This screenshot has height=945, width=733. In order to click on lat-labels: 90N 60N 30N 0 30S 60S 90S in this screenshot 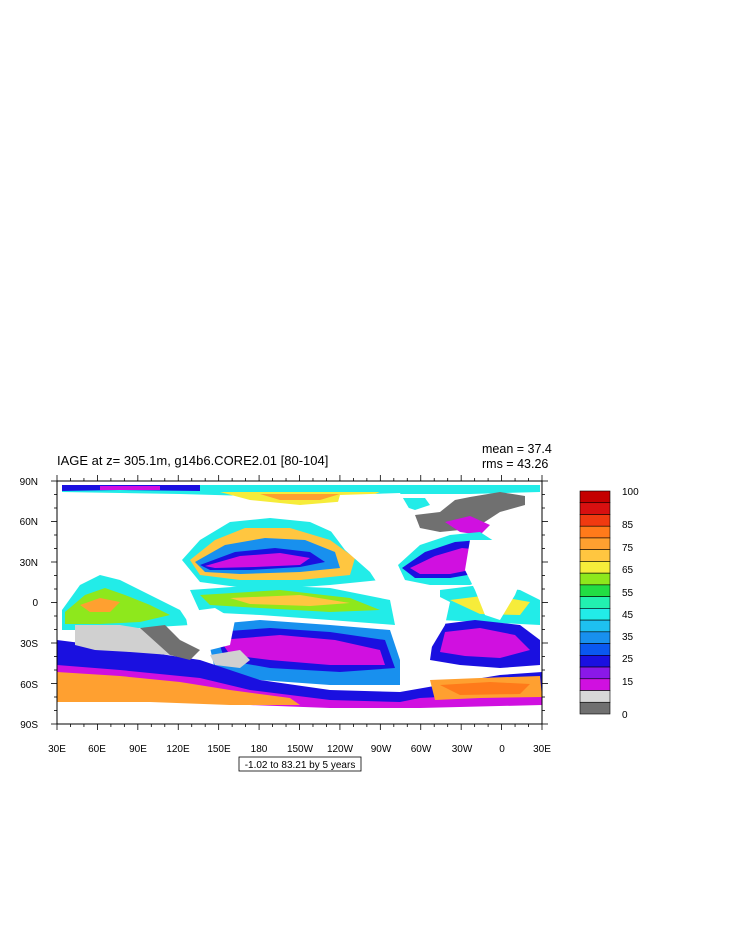, I will do `click(29, 604)`.